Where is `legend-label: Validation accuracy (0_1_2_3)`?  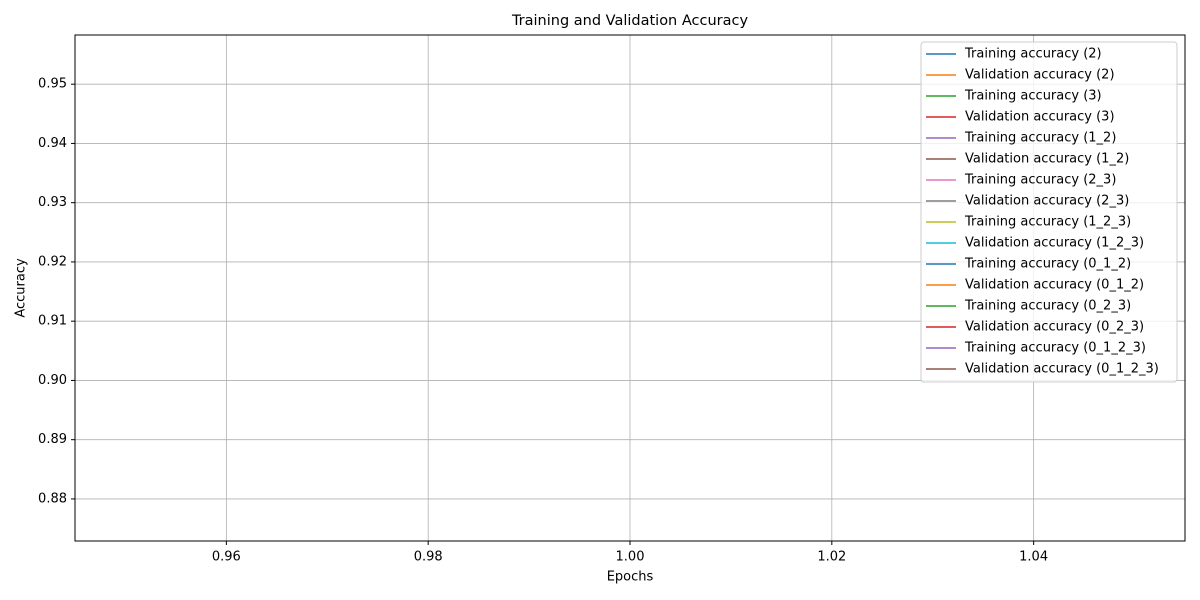 legend-label: Validation accuracy (0_1_2_3) is located at coordinates (1062, 369).